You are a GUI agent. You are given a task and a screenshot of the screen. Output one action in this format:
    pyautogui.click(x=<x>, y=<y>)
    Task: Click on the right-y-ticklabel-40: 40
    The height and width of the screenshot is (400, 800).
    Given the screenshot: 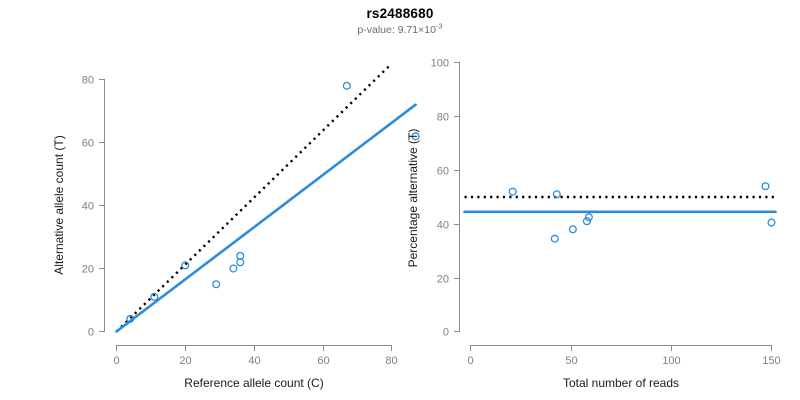 What is the action you would take?
    pyautogui.click(x=443, y=226)
    